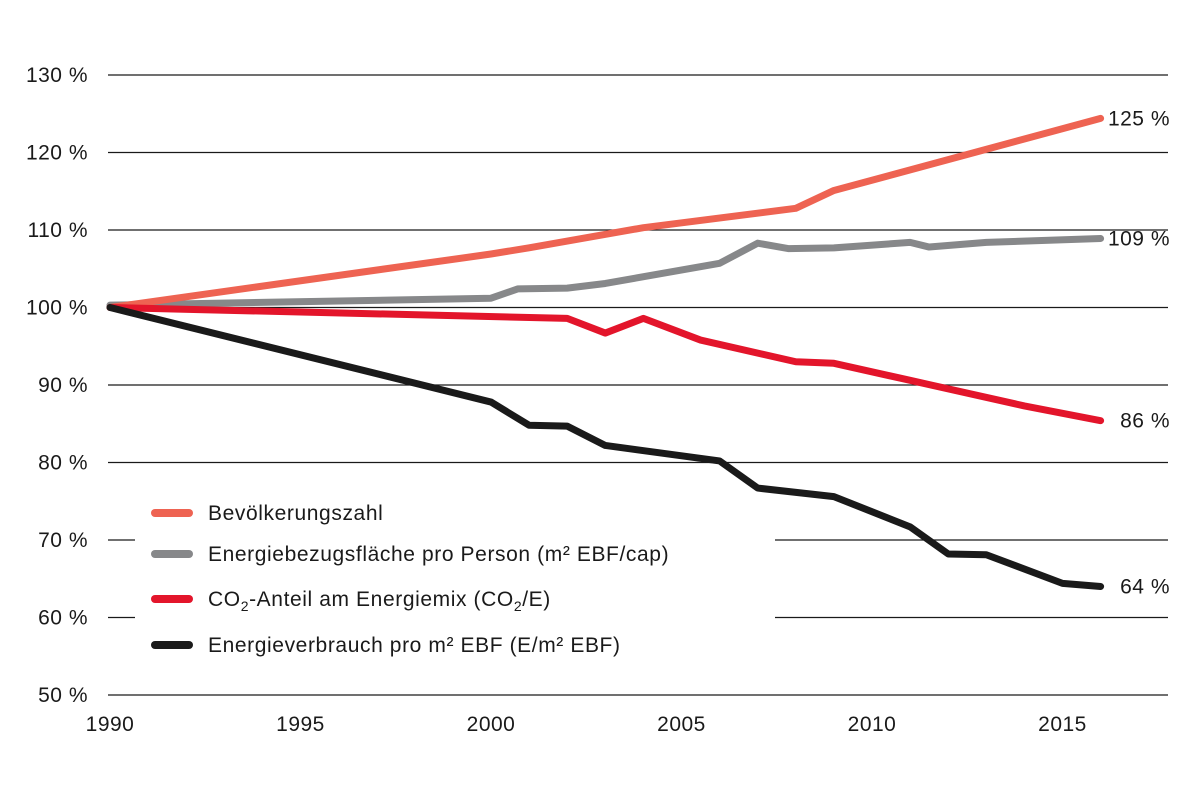  What do you see at coordinates (491, 724) in the screenshot?
I see `x-tick-label: 2000` at bounding box center [491, 724].